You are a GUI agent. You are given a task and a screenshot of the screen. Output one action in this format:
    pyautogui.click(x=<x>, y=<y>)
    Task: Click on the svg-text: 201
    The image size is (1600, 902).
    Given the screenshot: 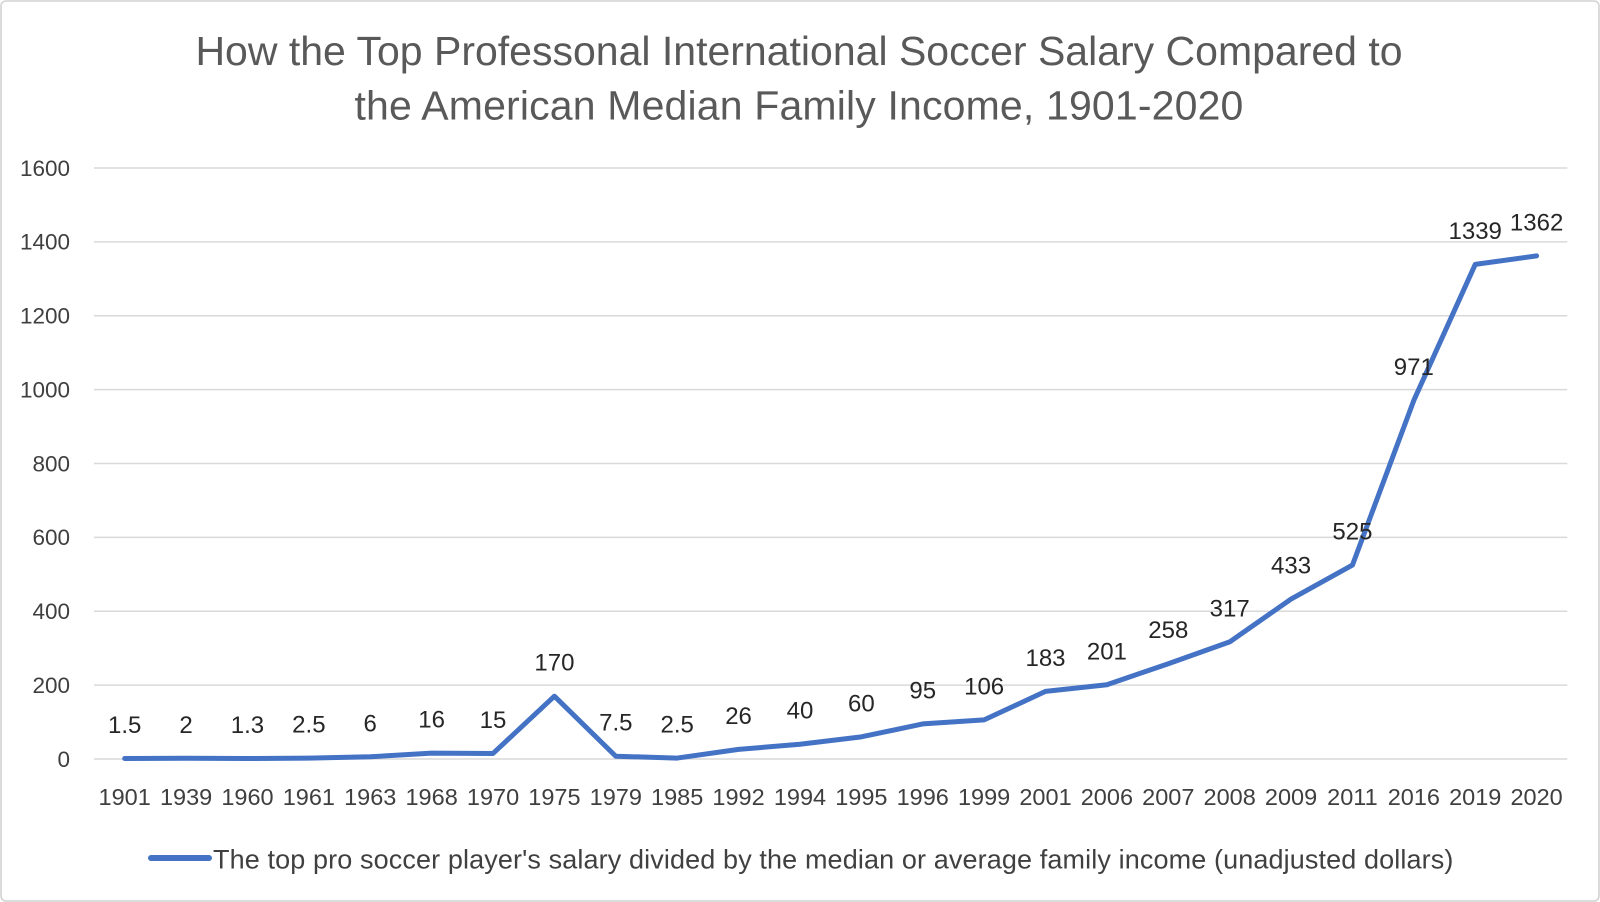 What is the action you would take?
    pyautogui.click(x=1107, y=651)
    